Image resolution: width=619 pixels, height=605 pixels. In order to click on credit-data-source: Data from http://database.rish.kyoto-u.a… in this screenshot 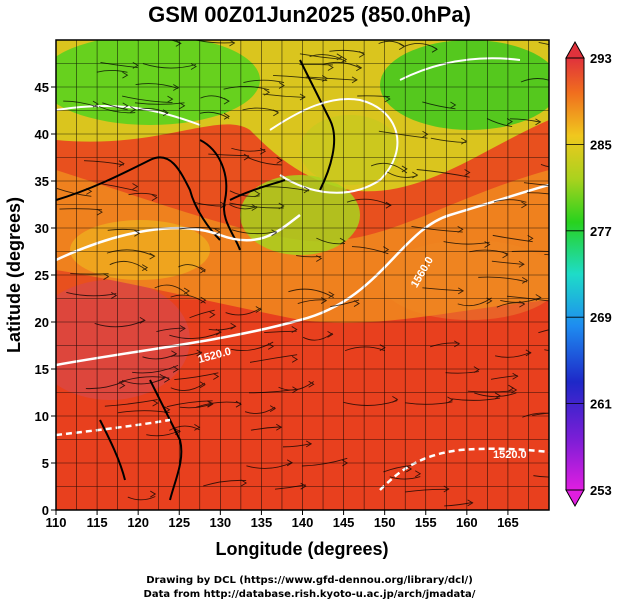, I will do `click(309, 594)`.